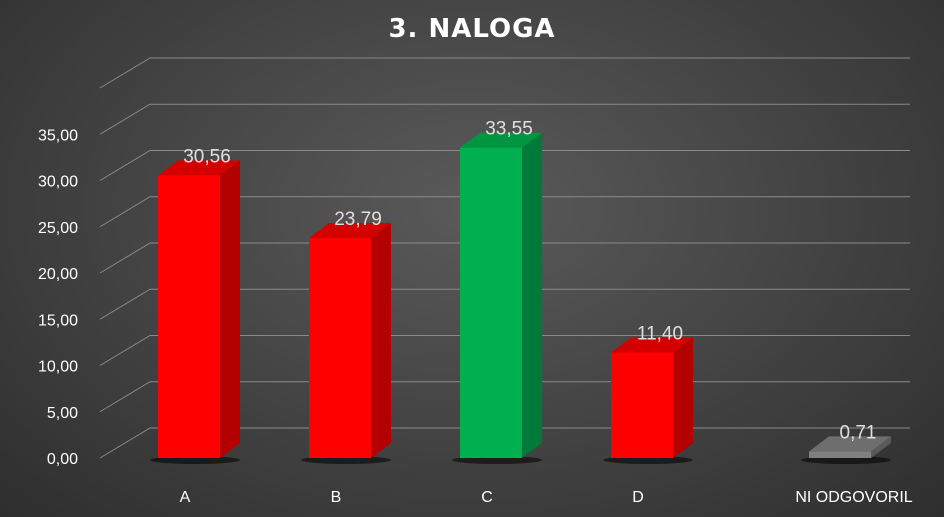 The height and width of the screenshot is (517, 944). What do you see at coordinates (58, 182) in the screenshot?
I see `y-tick-label: 30,00` at bounding box center [58, 182].